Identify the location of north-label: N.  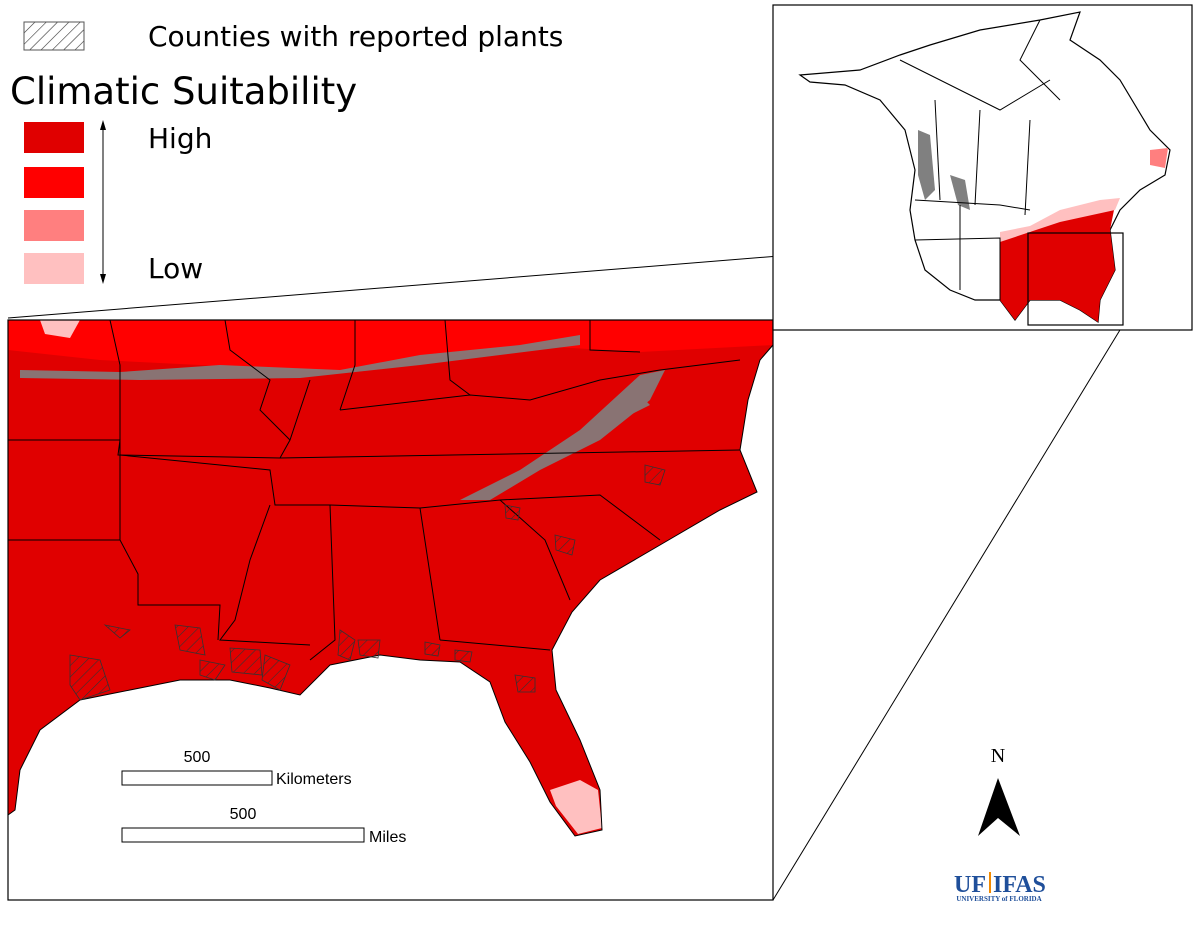
(998, 756).